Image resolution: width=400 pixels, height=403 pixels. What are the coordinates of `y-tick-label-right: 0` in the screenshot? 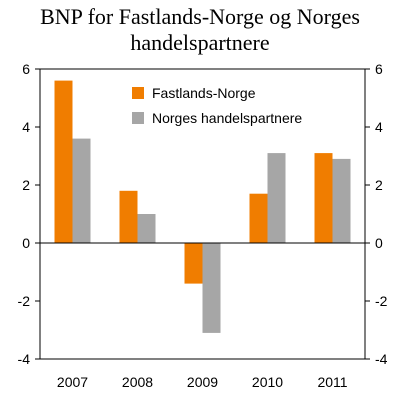 It's located at (379, 243).